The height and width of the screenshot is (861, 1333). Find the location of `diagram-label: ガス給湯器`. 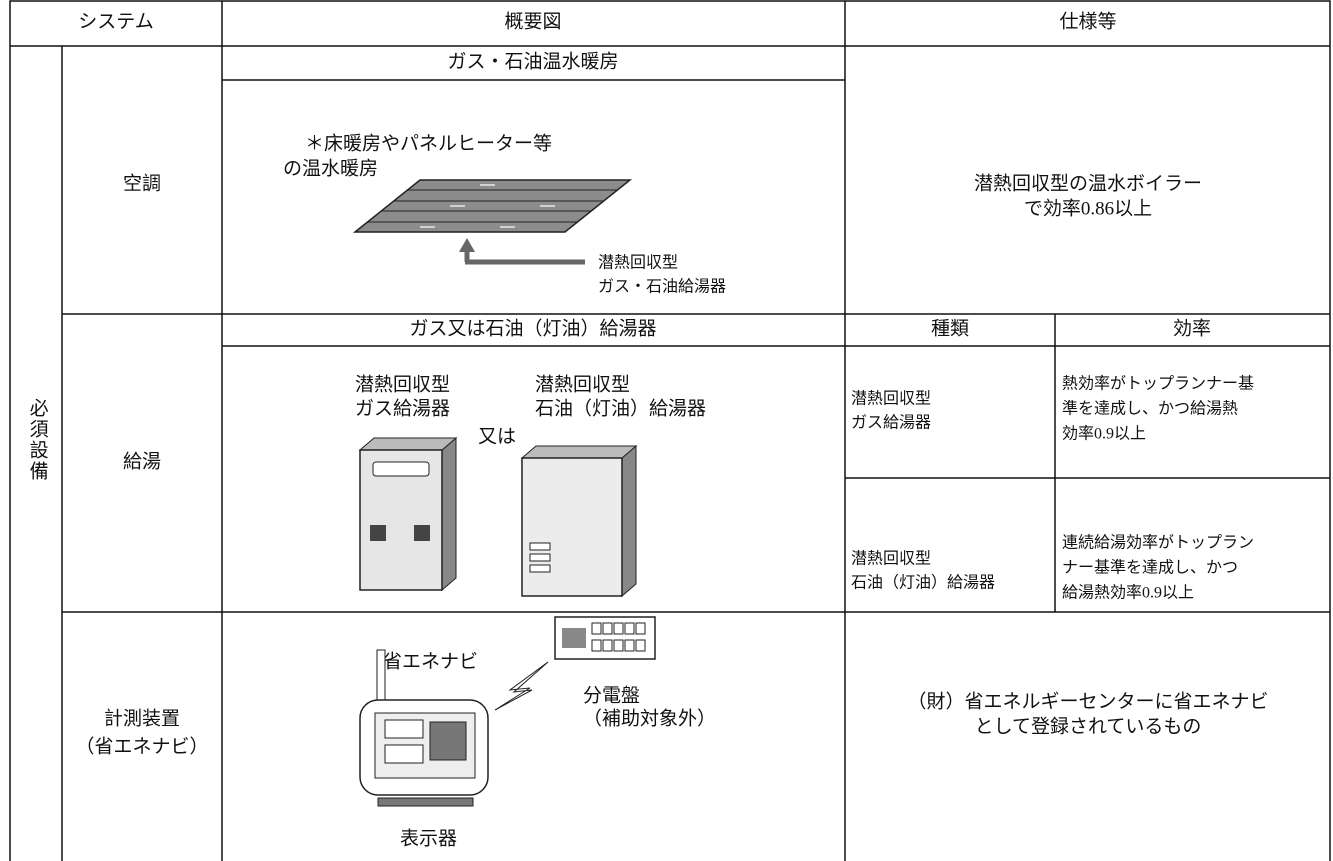

diagram-label: ガス給湯器 is located at coordinates (402, 408).